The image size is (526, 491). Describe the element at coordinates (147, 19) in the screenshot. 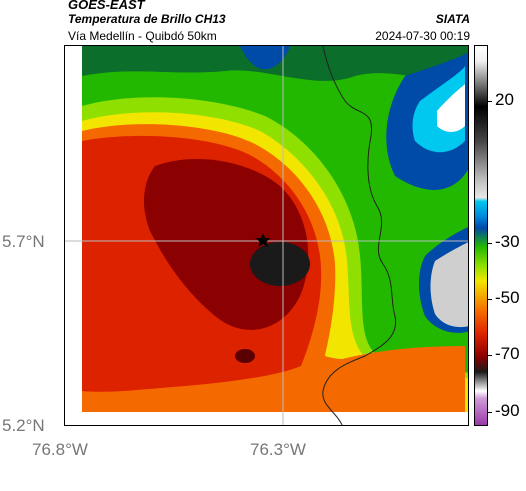

I see `header-product: Temperatura de Brillo CH13` at that location.